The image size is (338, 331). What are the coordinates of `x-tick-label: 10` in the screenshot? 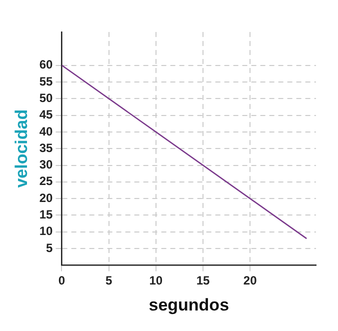 It's located at (156, 281).